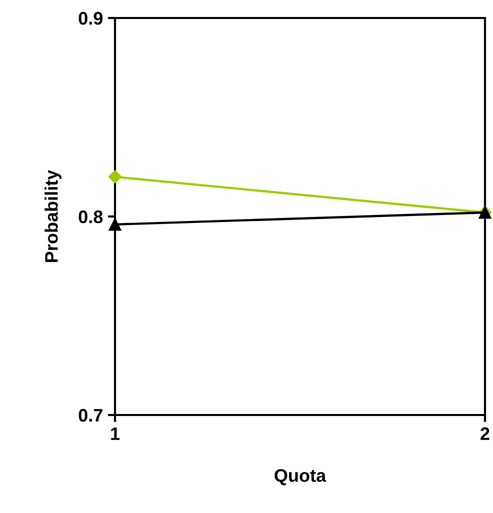  Describe the element at coordinates (53, 216) in the screenshot. I see `y-axis-title: Probability` at that location.